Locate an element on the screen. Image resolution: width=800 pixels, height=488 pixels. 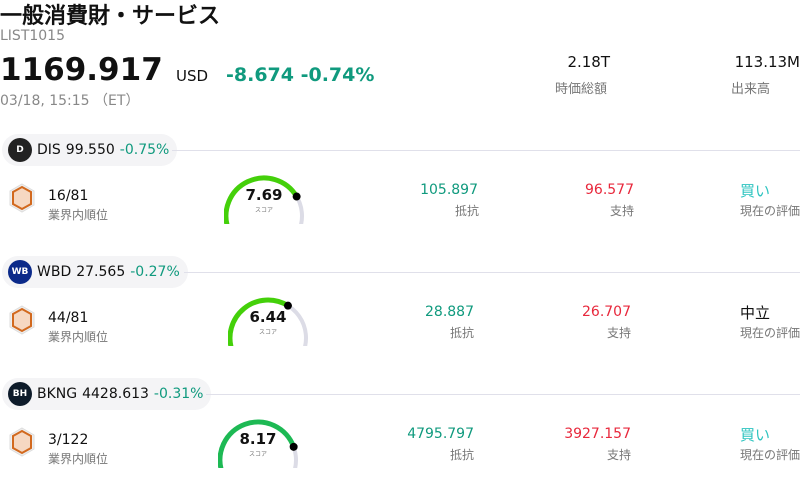
stock-pill-bkng: BH BKNG 4428.613 -0.31% is located at coordinates (107, 394).